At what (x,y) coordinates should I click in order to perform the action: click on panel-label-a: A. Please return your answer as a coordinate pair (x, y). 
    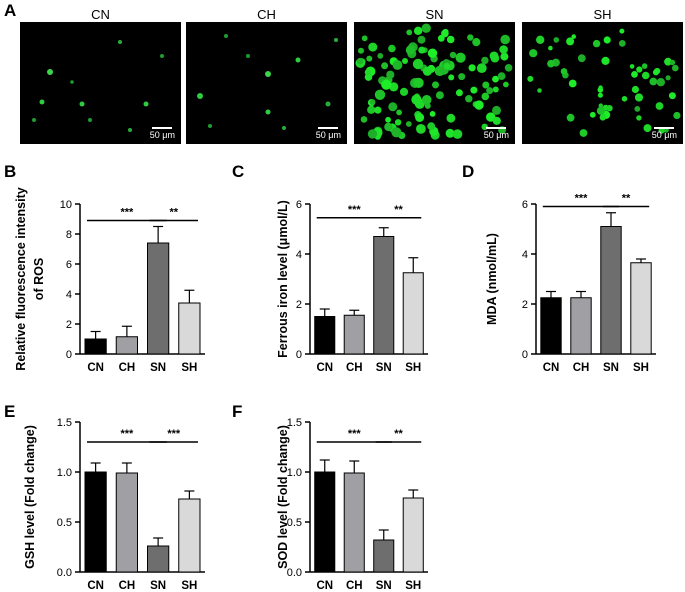
    Looking at the image, I should click on (10, 10).